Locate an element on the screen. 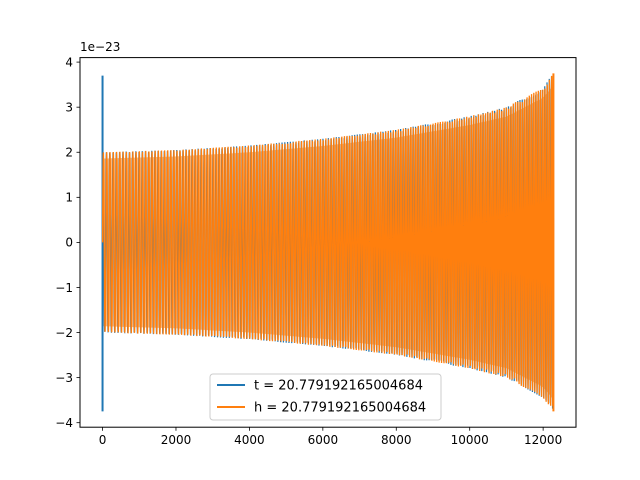 Image resolution: width=640 pixels, height=480 pixels. x-tick-label: 8000 is located at coordinates (396, 440).